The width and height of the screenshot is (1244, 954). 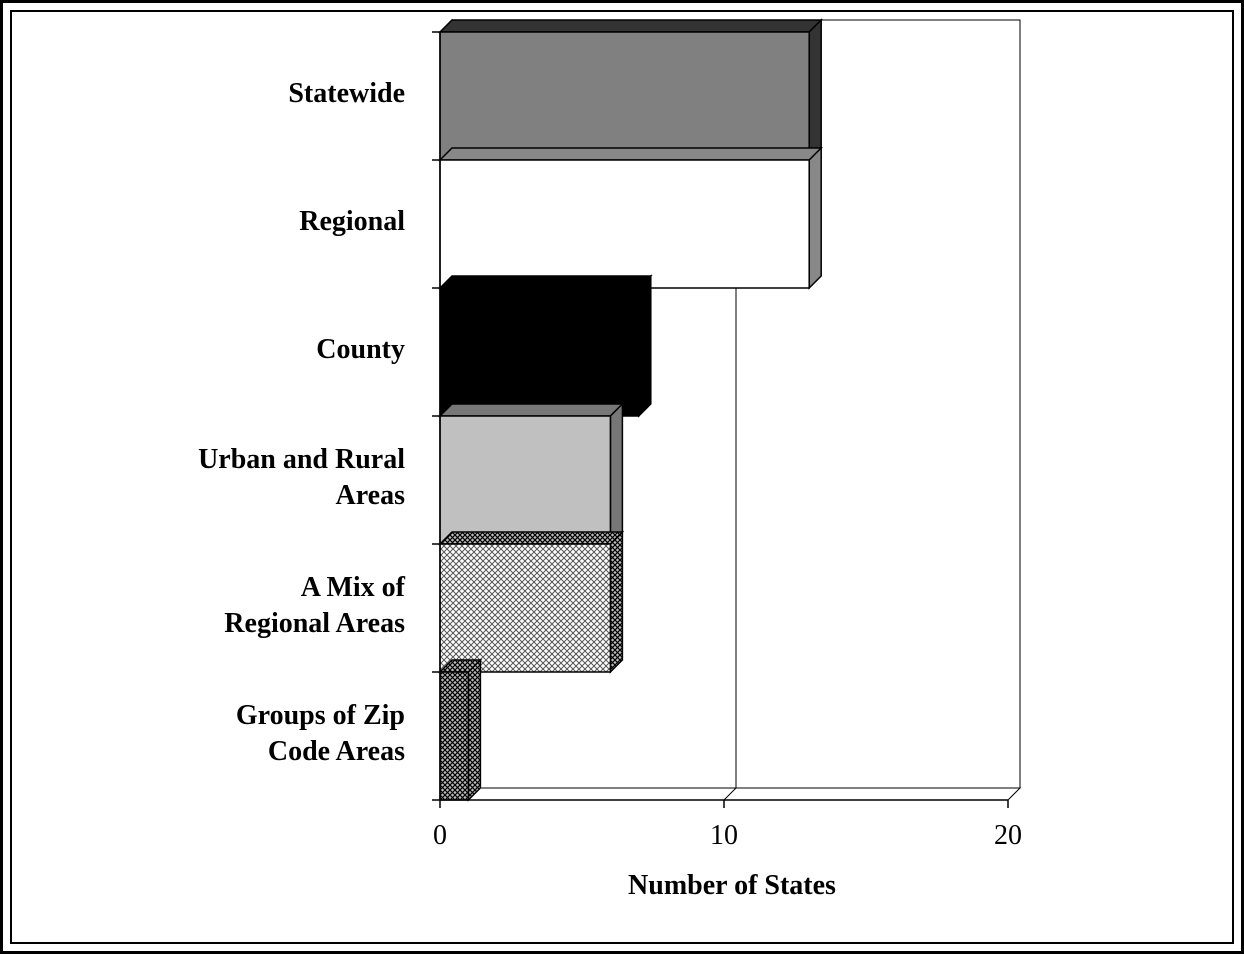 I want to click on x-tick-label: 10, so click(x=724, y=835).